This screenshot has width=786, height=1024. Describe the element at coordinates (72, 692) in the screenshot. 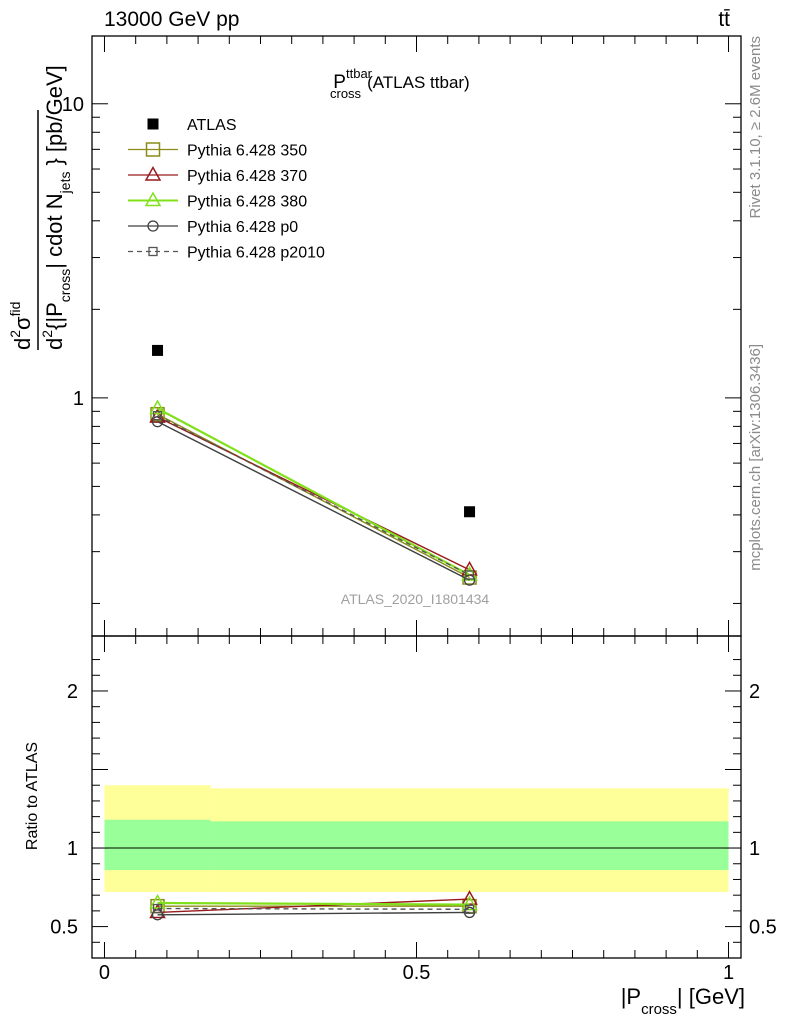

I see `ratio-tick-label-left: 2` at that location.